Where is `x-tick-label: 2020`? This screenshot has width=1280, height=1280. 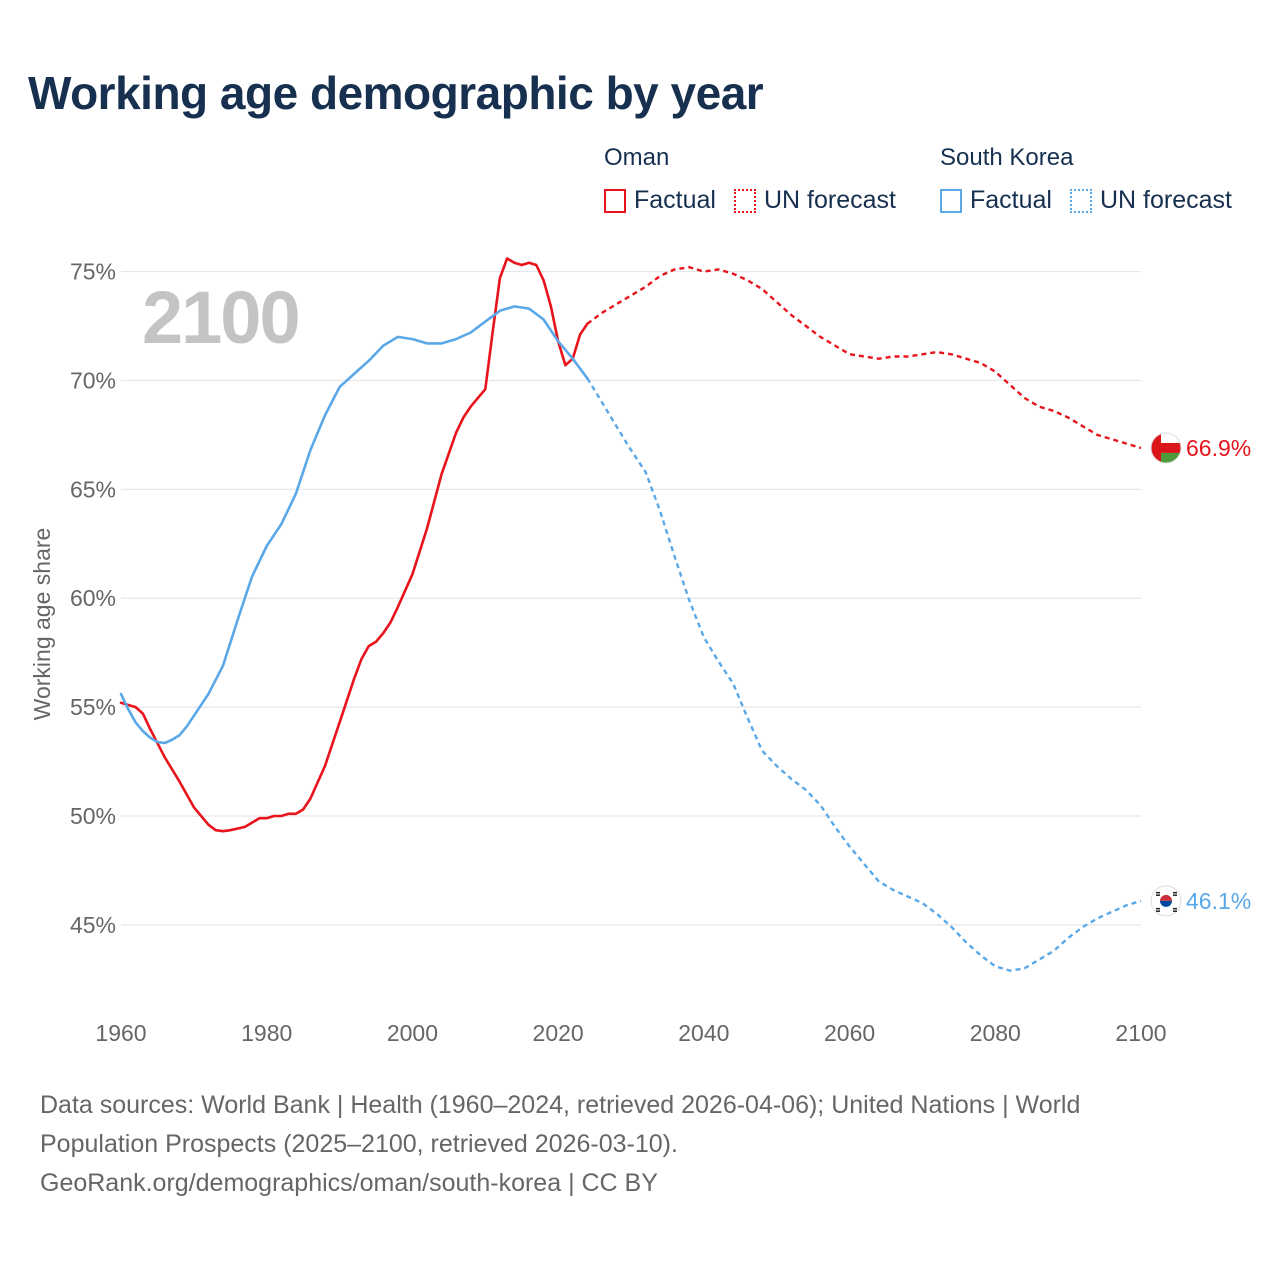 x-tick-label: 2020 is located at coordinates (558, 1033).